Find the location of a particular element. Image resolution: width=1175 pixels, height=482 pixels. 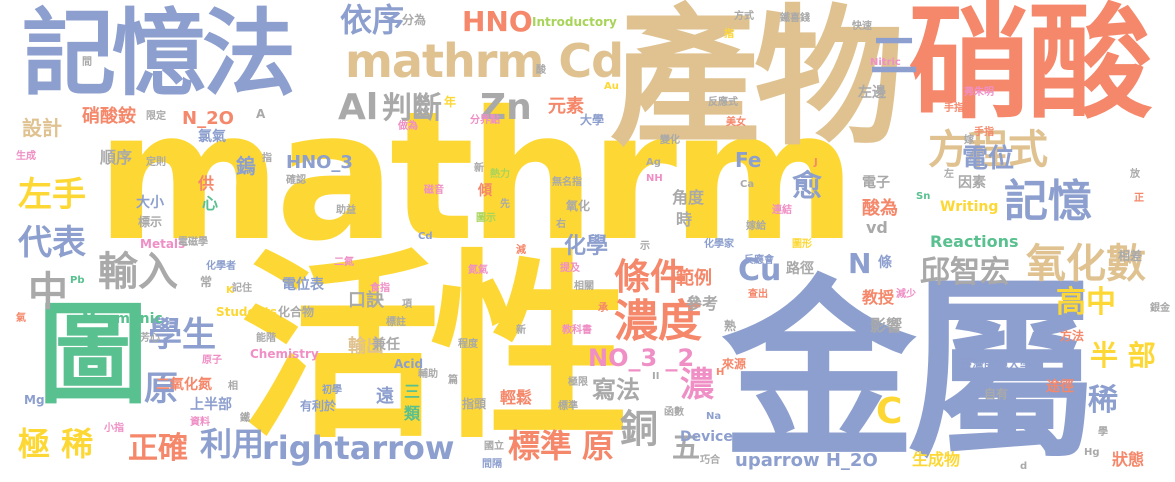

word-dianwei: 電位 is located at coordinates (988, 159).